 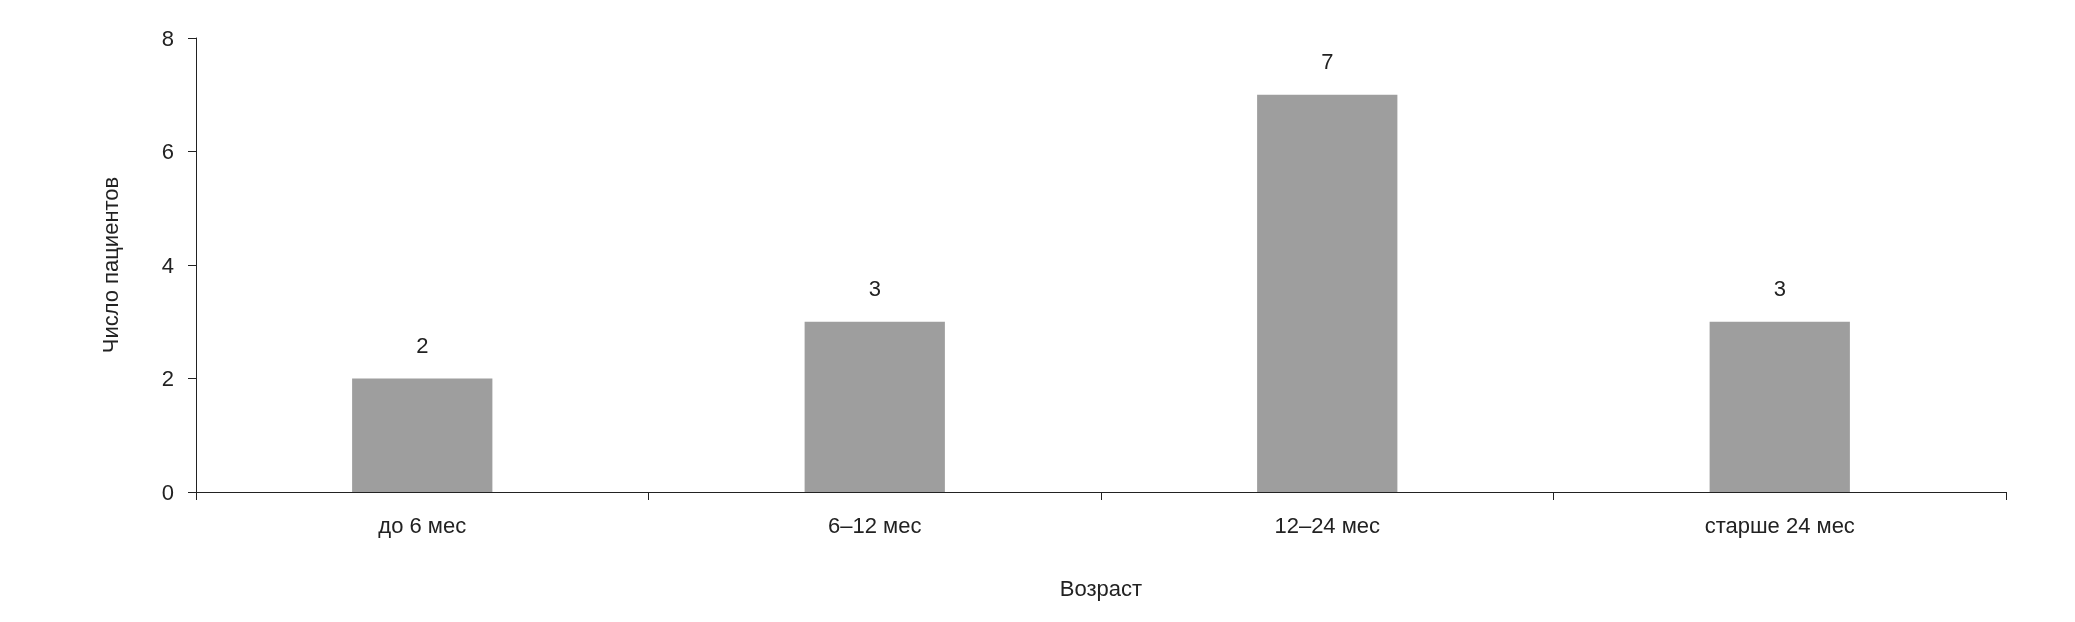 I want to click on y-tick-label: 2, so click(x=167, y=378).